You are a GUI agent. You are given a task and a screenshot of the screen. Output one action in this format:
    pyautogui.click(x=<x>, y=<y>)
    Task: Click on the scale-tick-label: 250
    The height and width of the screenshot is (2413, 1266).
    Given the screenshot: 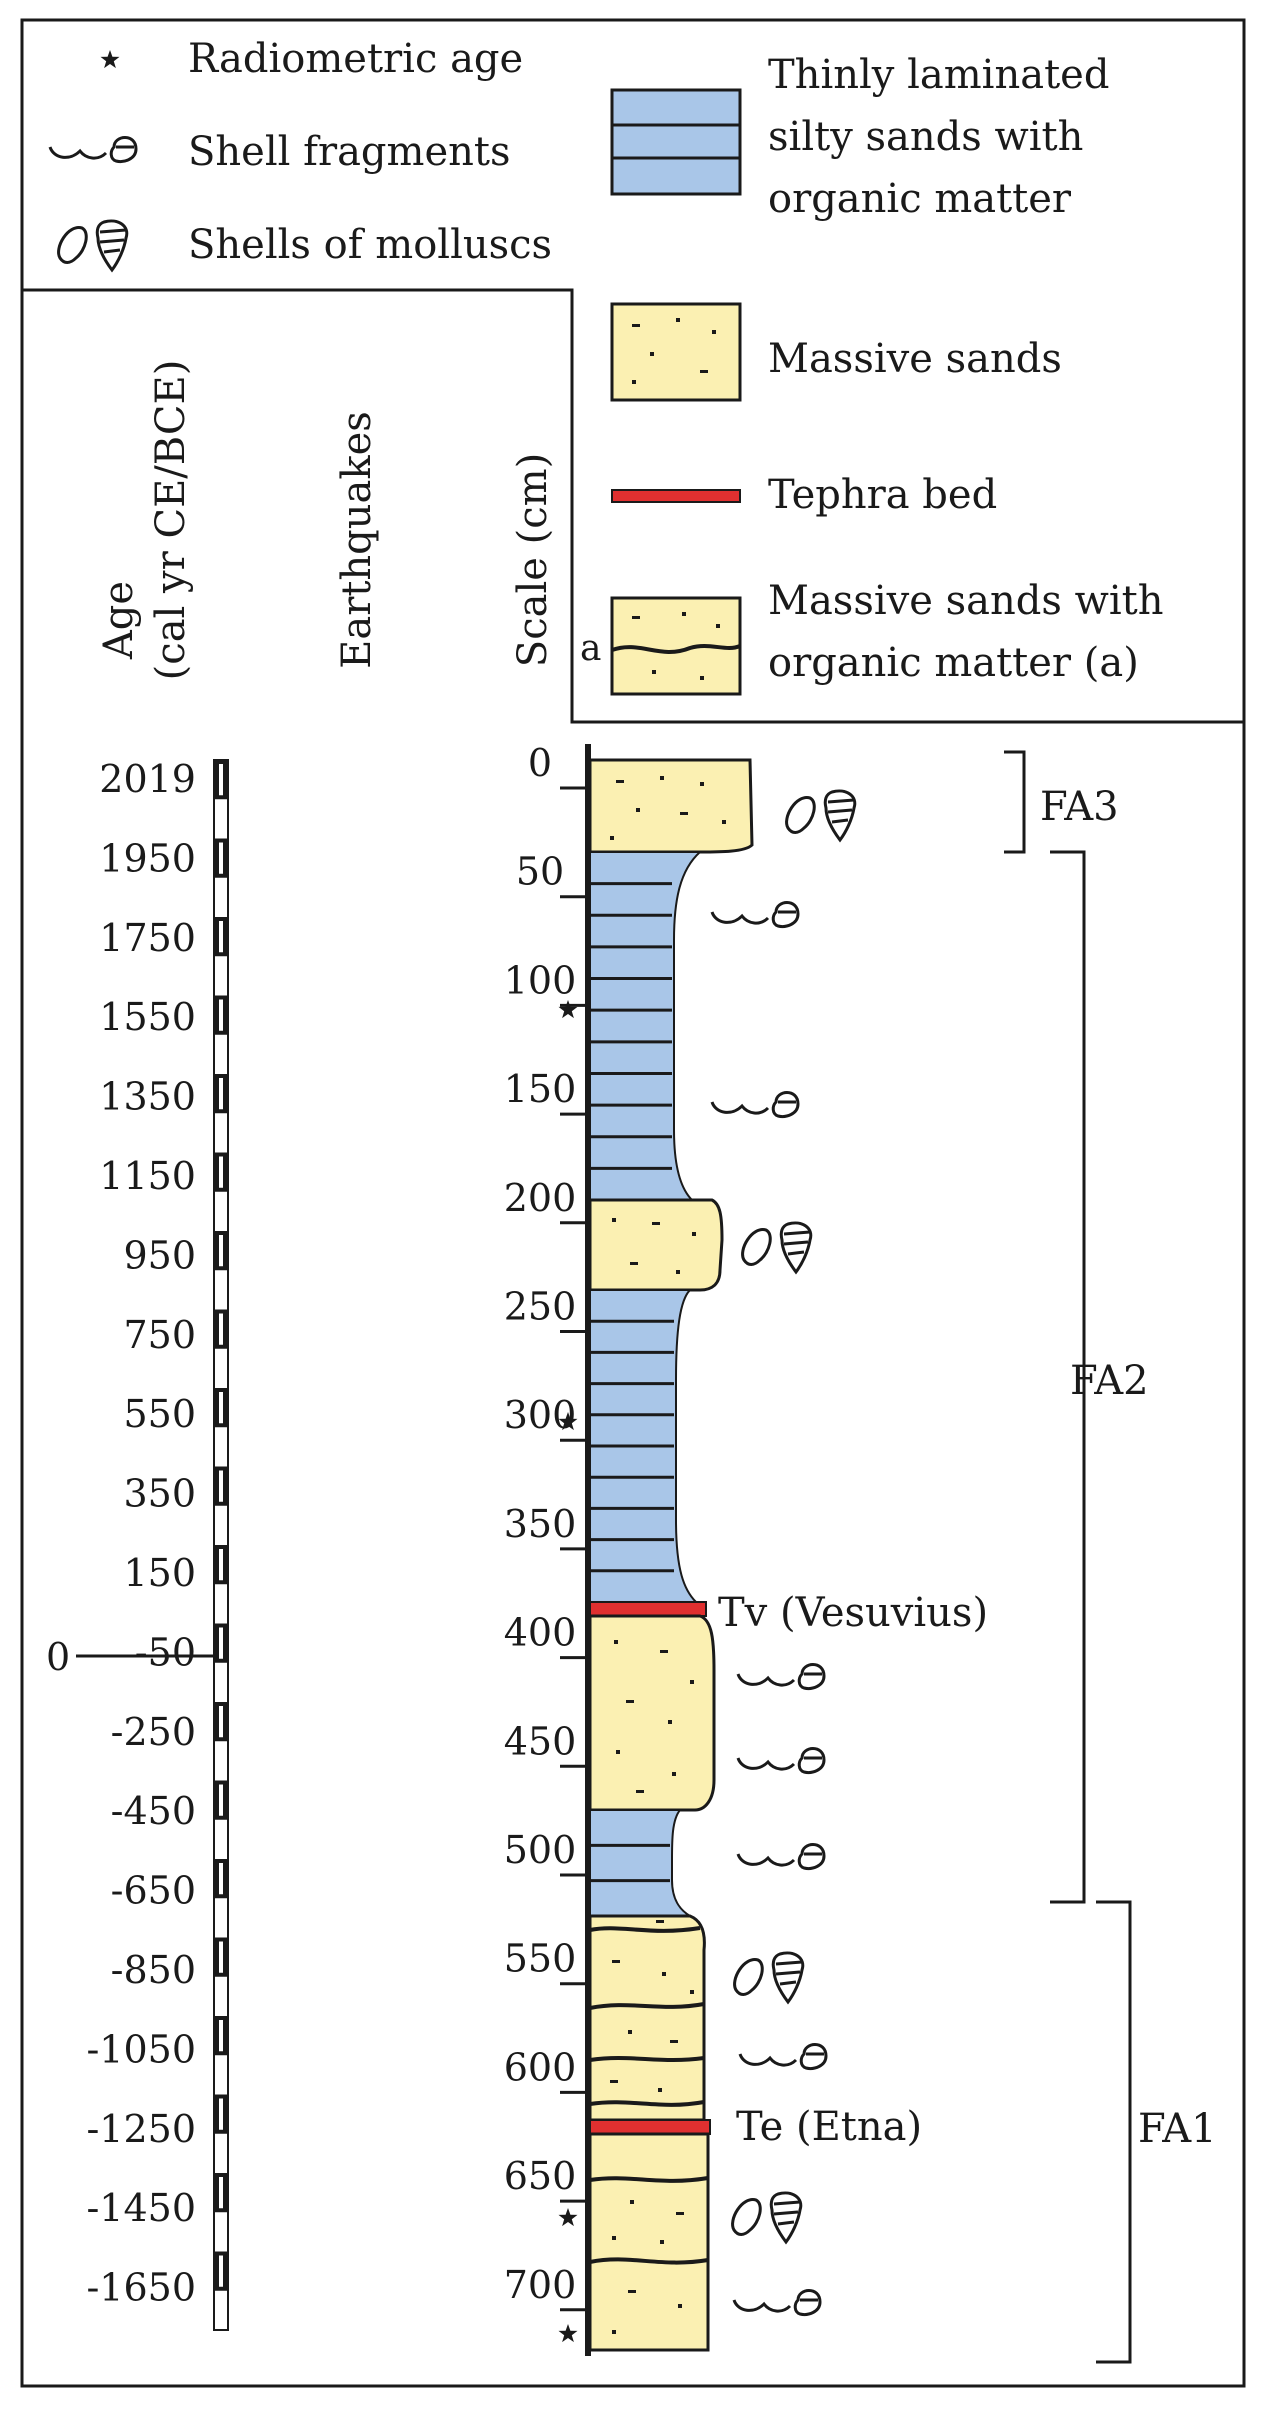 What is the action you would take?
    pyautogui.click(x=540, y=1307)
    